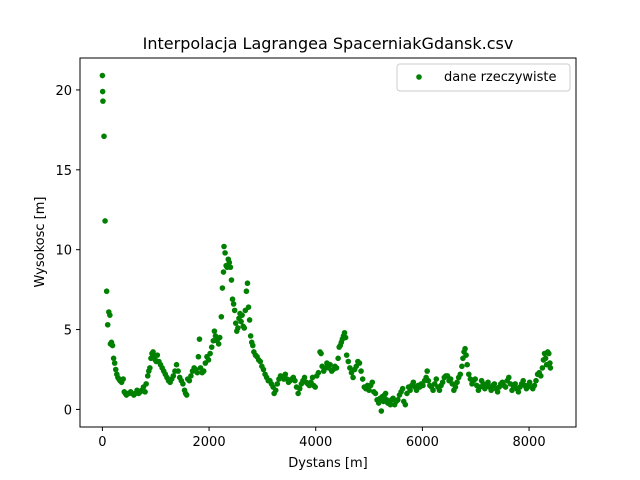 Image resolution: width=640 pixels, height=480 pixels. What do you see at coordinates (209, 442) in the screenshot?
I see `x-tick-label: 2000` at bounding box center [209, 442].